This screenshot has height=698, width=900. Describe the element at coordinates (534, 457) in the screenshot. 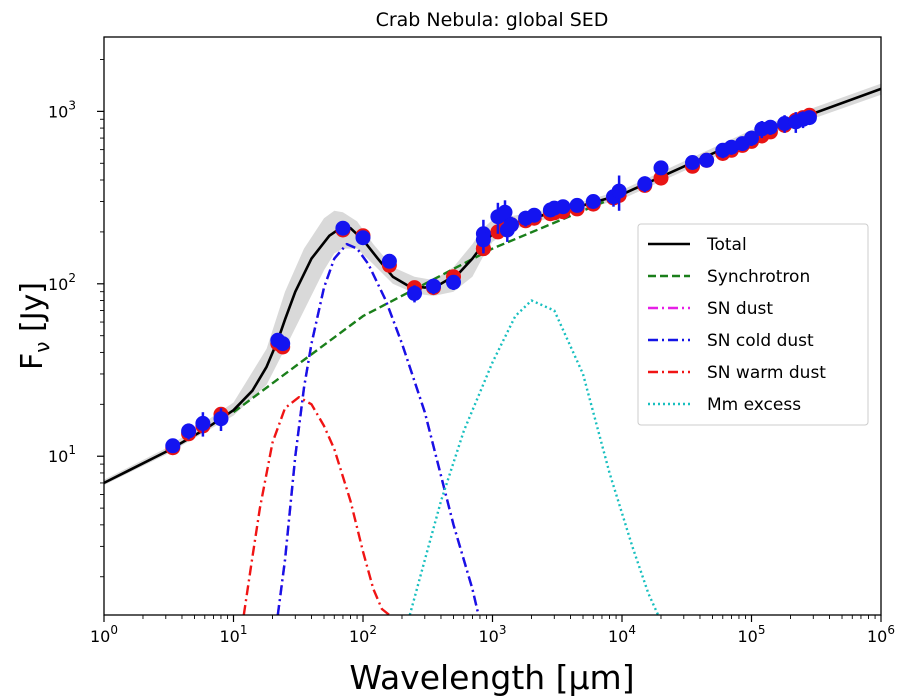

I see `series-line-mm-excess` at that location.